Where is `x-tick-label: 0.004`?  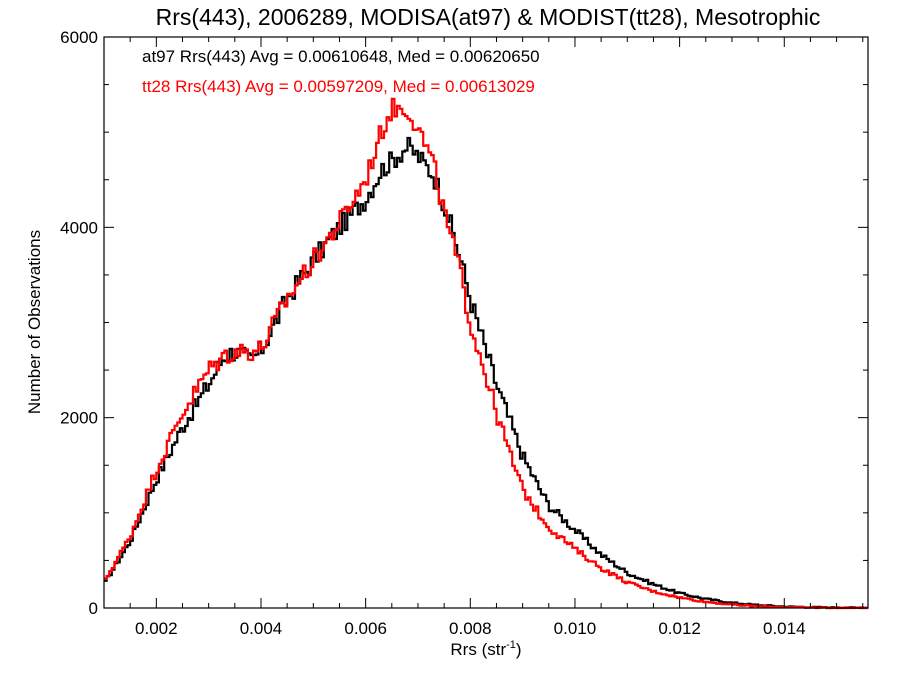 x-tick-label: 0.004 is located at coordinates (261, 628).